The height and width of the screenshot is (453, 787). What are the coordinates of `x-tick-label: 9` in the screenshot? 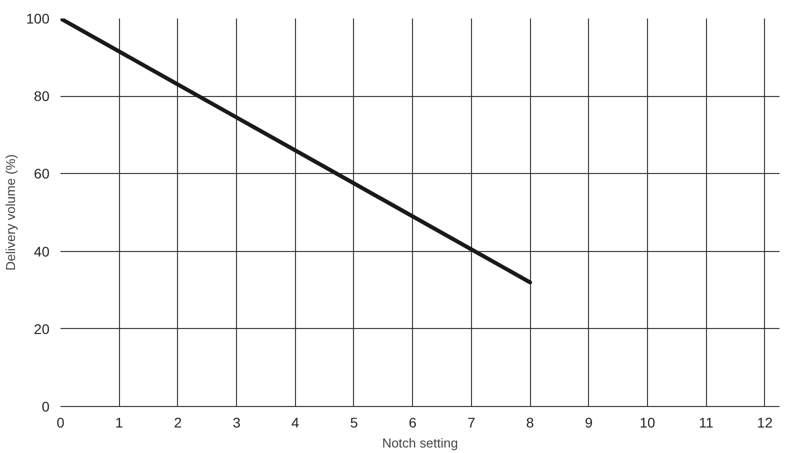 It's located at (588, 422).